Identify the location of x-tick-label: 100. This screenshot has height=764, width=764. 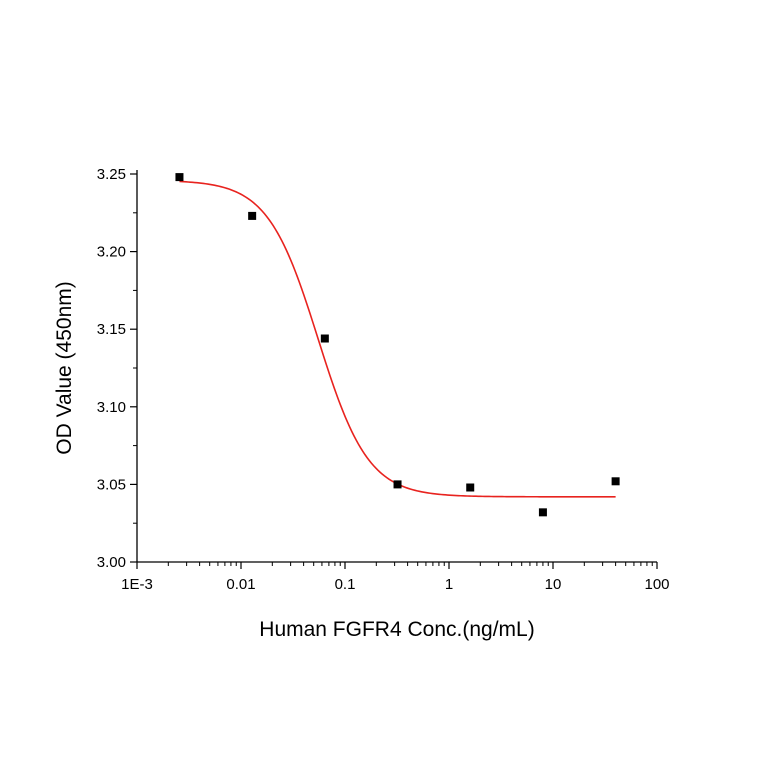
(656, 584).